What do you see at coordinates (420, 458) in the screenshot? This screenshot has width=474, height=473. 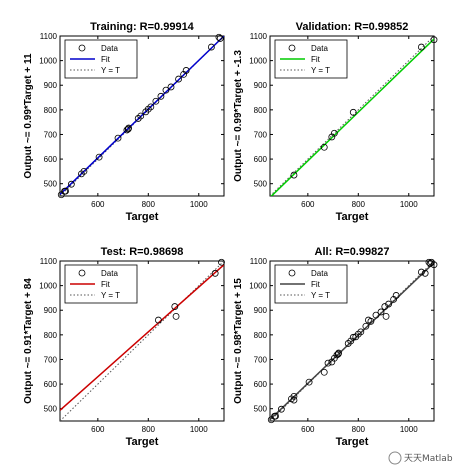 I see `watermark: 天天Matlab` at bounding box center [420, 458].